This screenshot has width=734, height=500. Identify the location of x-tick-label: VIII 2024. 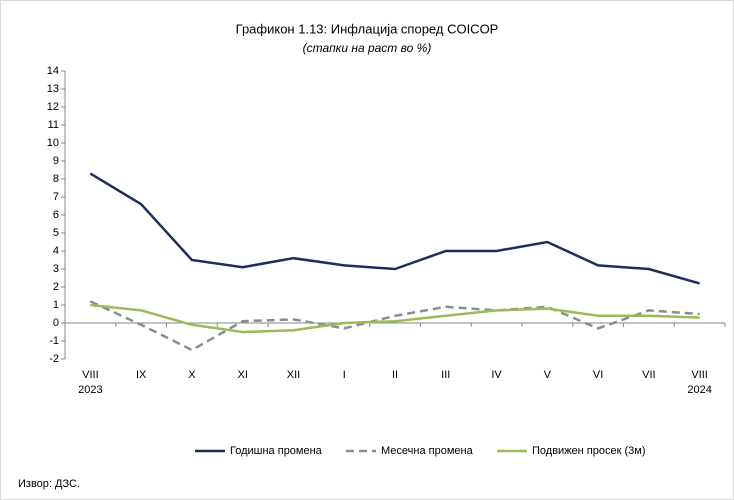
(699, 382).